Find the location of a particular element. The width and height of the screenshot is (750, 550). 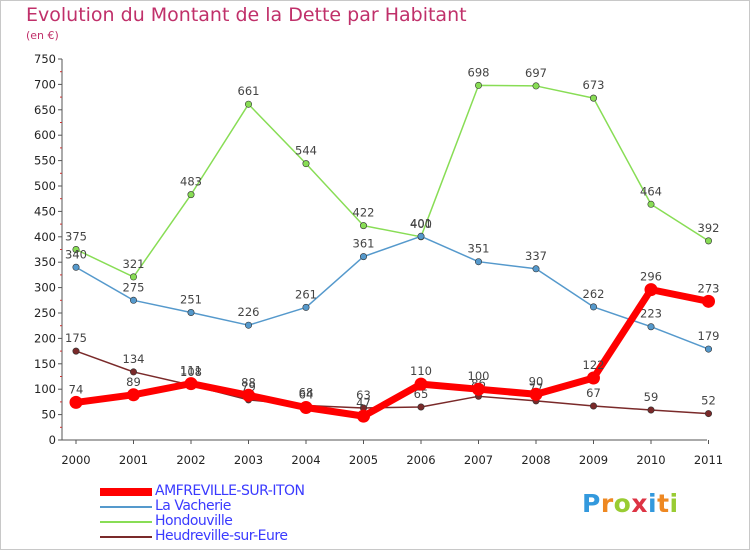

y-tick-label: 250 is located at coordinates (45, 313).